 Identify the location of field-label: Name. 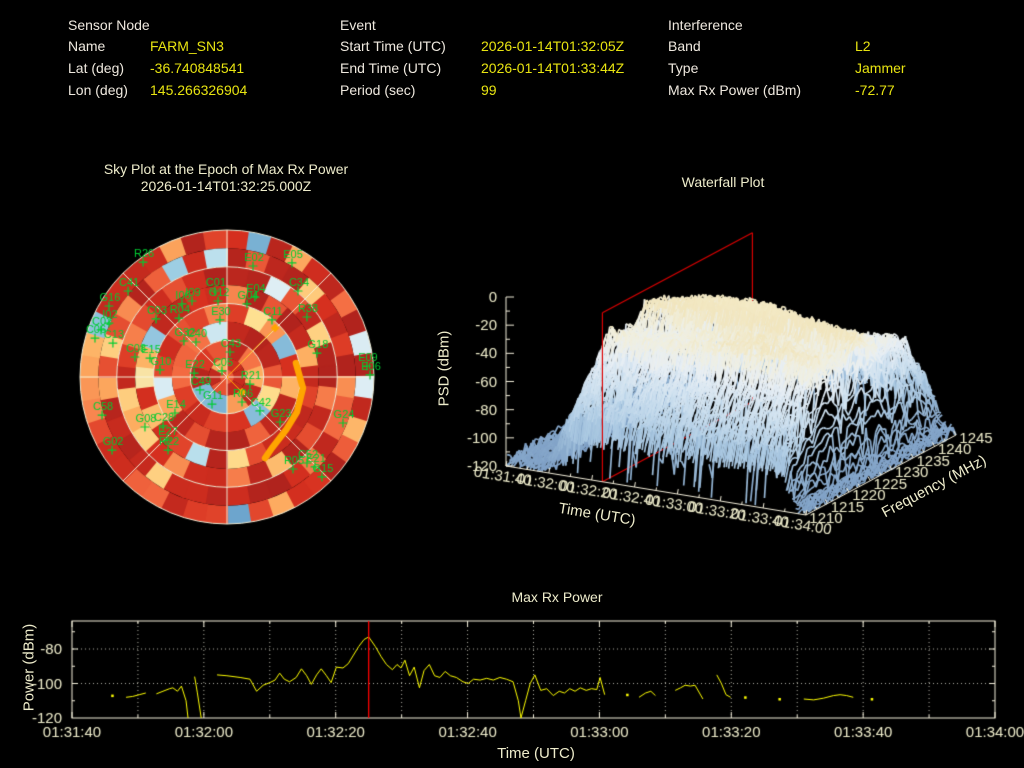
(87, 46).